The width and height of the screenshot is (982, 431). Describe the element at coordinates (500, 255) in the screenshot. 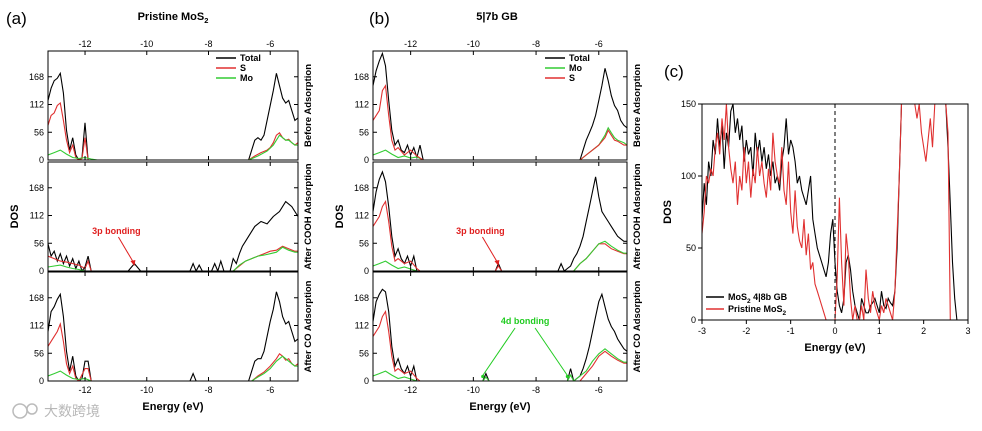

I see `panel-b-series-mo-line` at that location.